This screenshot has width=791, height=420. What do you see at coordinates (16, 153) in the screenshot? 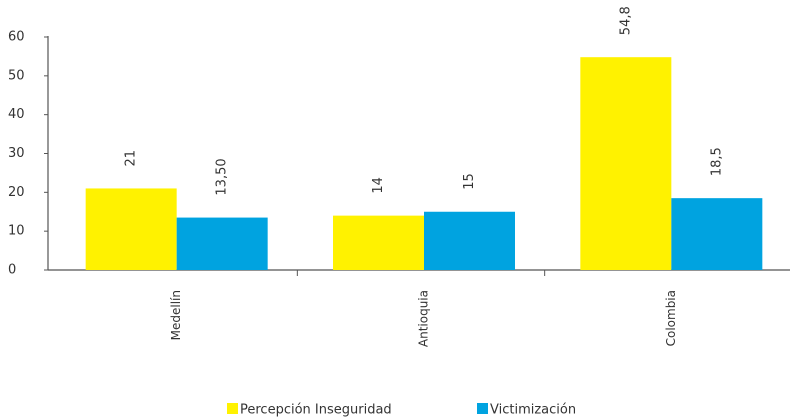
I see `y-tick-label: 30` at bounding box center [16, 153].